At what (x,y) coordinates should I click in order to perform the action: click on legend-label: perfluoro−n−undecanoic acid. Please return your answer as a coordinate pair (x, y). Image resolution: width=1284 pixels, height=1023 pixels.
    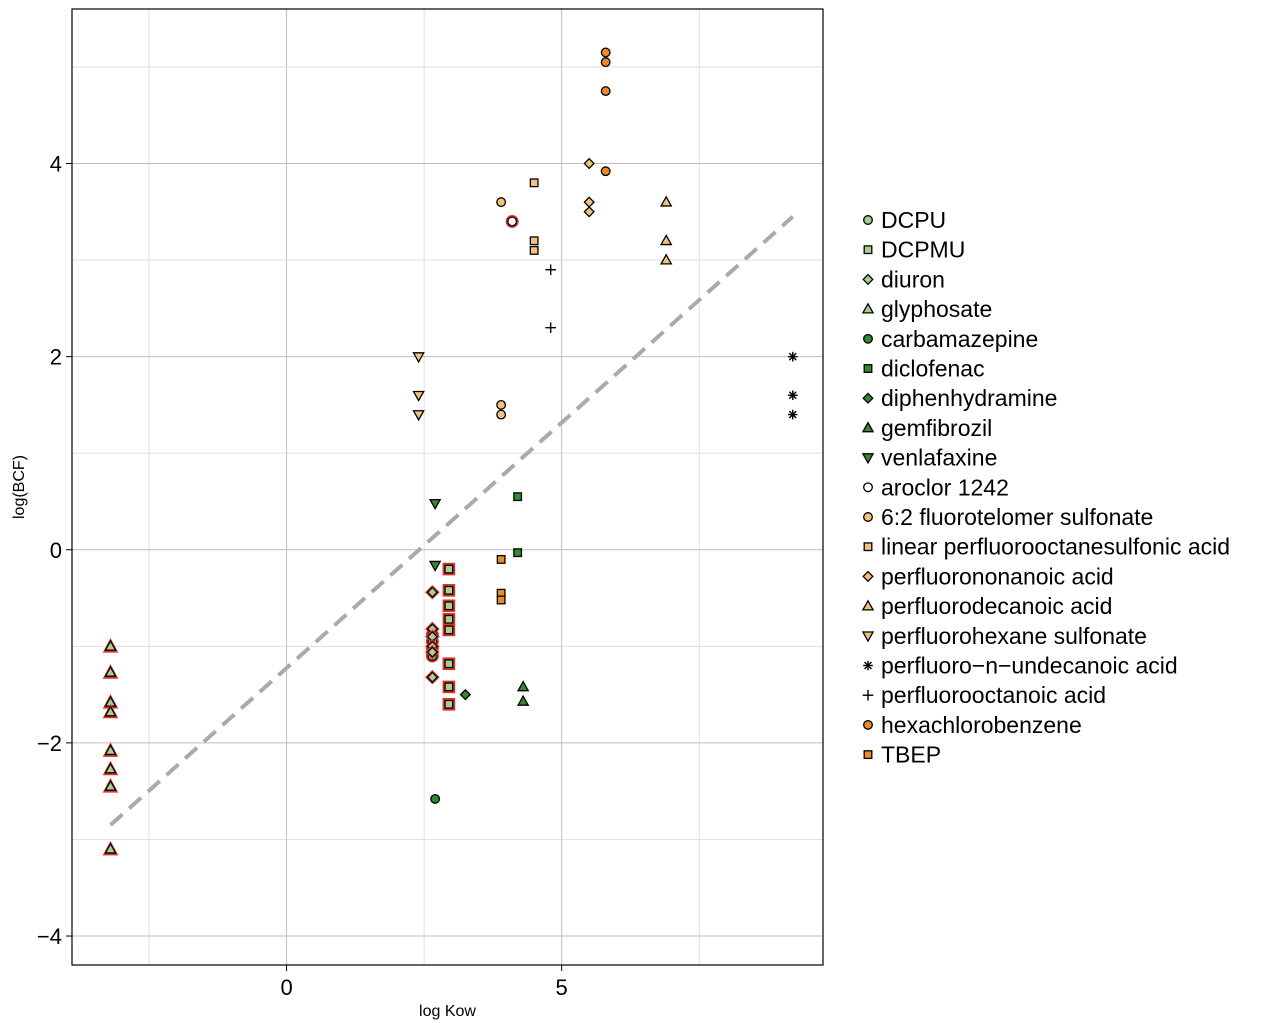
    Looking at the image, I should click on (1029, 666).